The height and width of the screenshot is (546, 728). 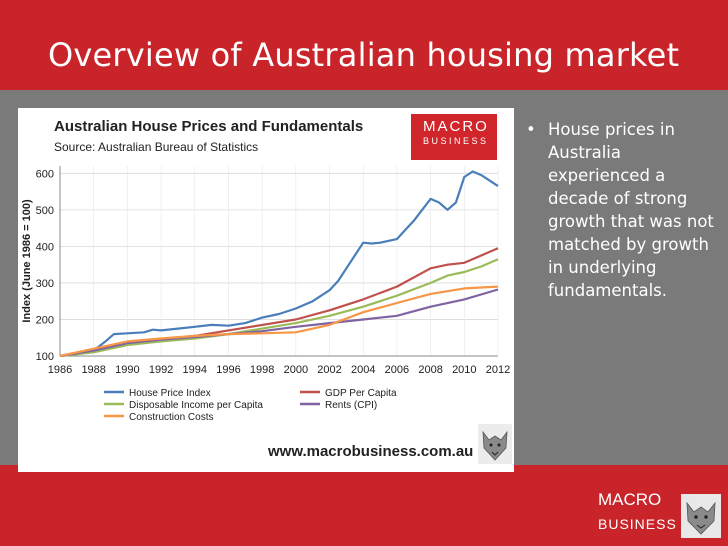 What do you see at coordinates (430, 370) in the screenshot?
I see `x-tick-label-11: 2008` at bounding box center [430, 370].